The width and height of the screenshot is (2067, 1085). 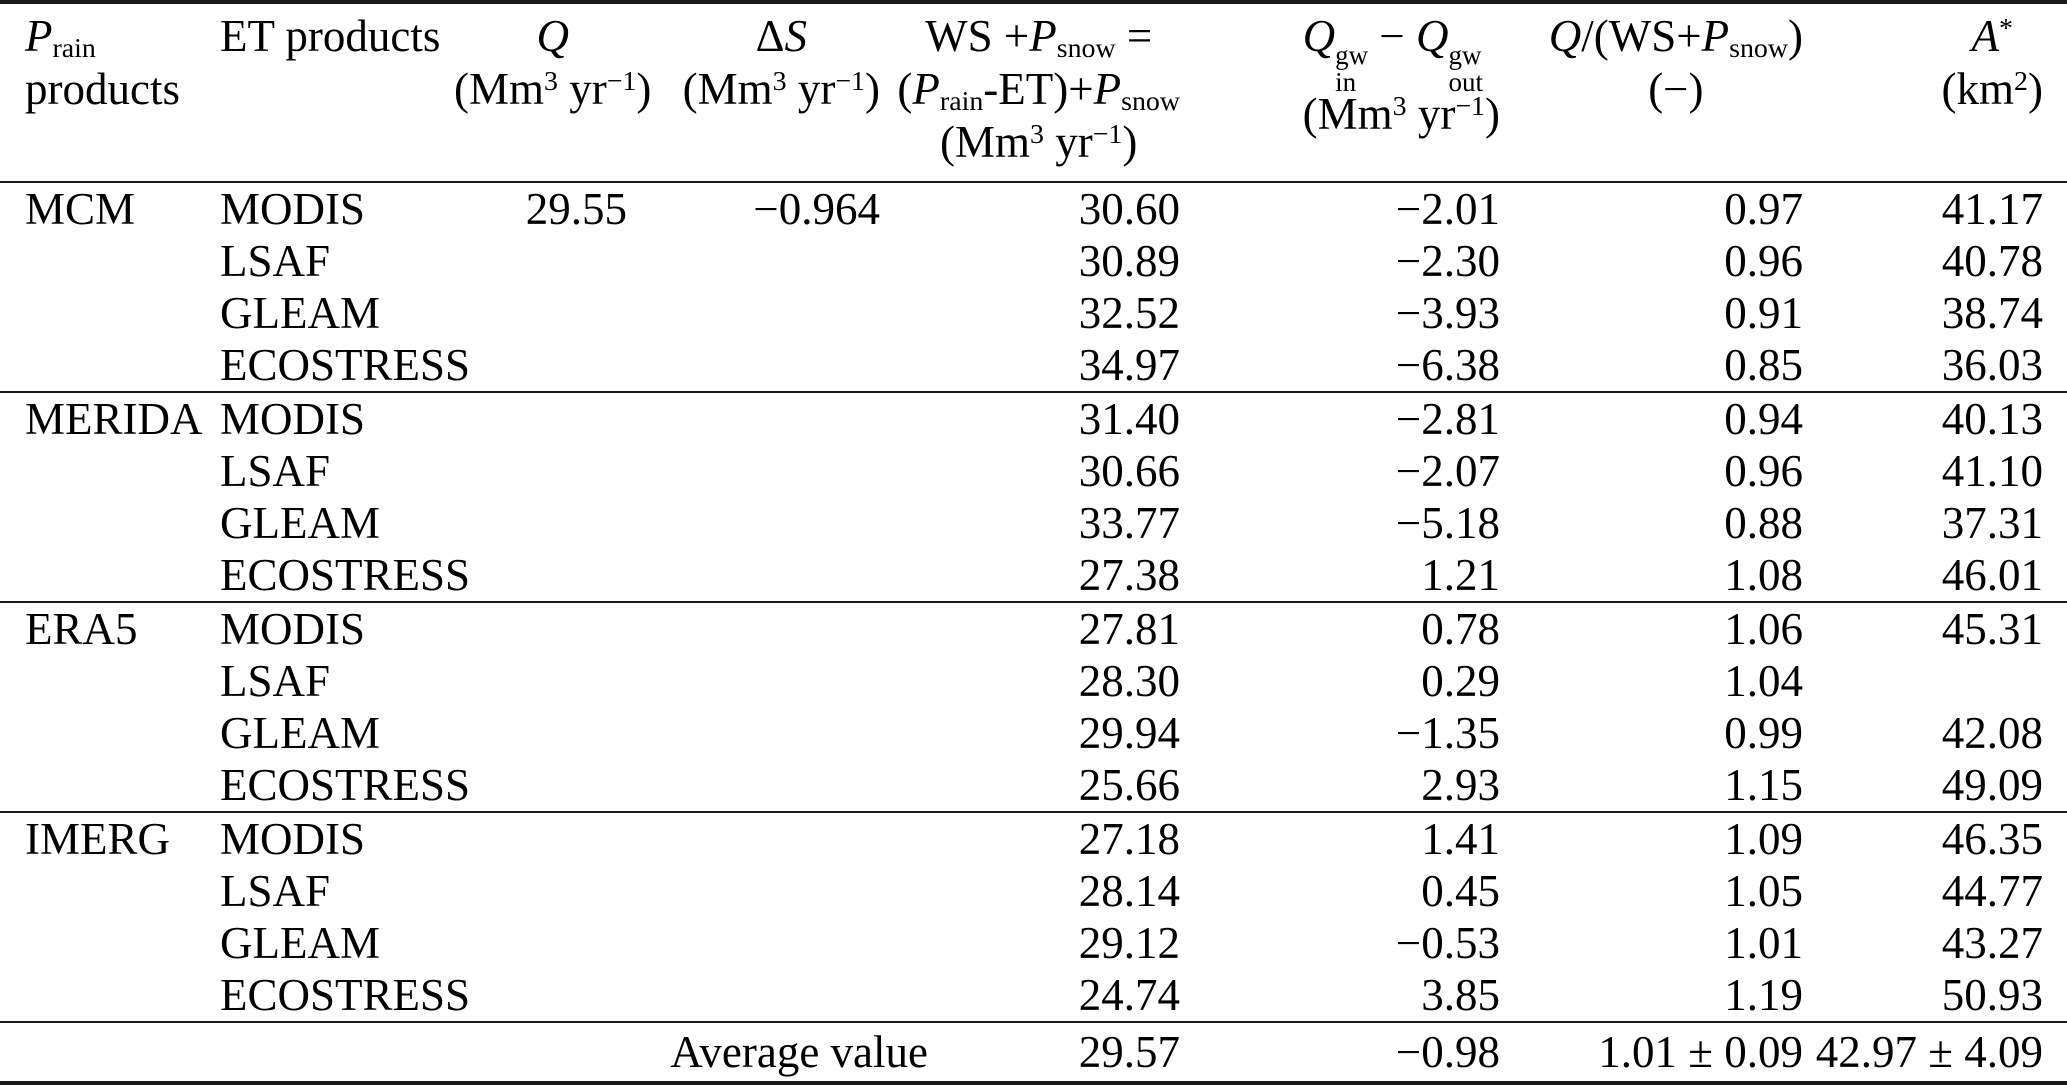 What do you see at coordinates (1763, 943) in the screenshot?
I see `cell-ratio: 1.01` at bounding box center [1763, 943].